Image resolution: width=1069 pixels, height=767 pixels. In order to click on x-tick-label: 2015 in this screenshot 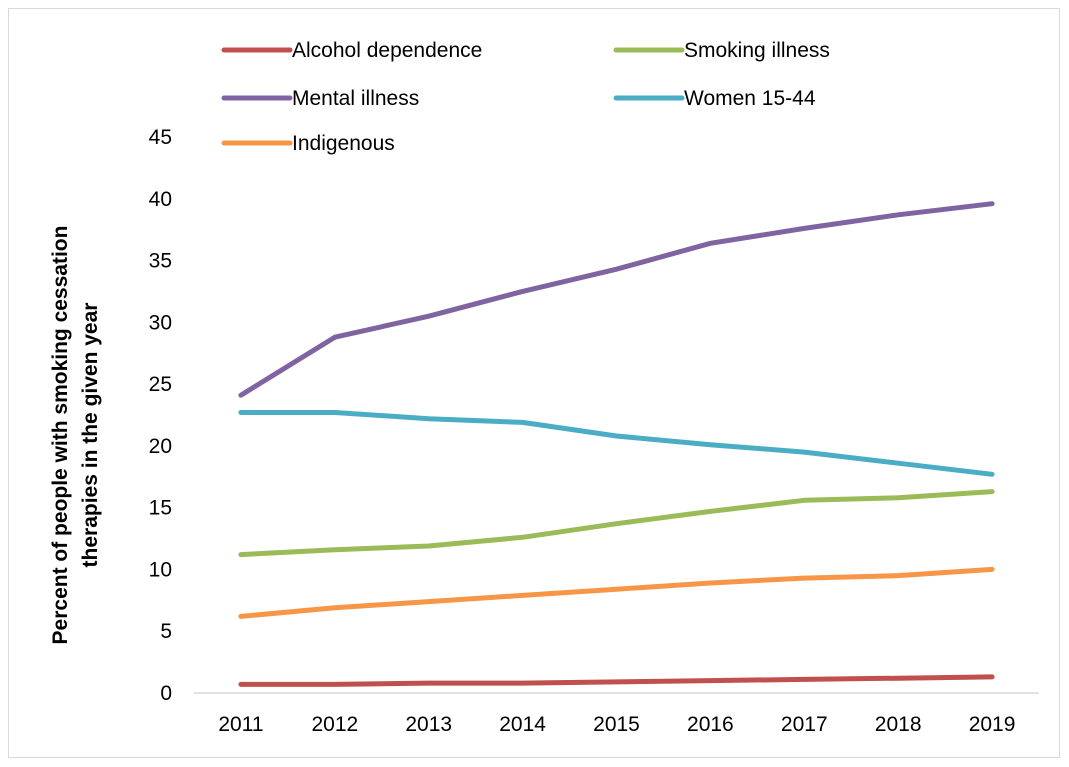, I will do `click(616, 724)`.